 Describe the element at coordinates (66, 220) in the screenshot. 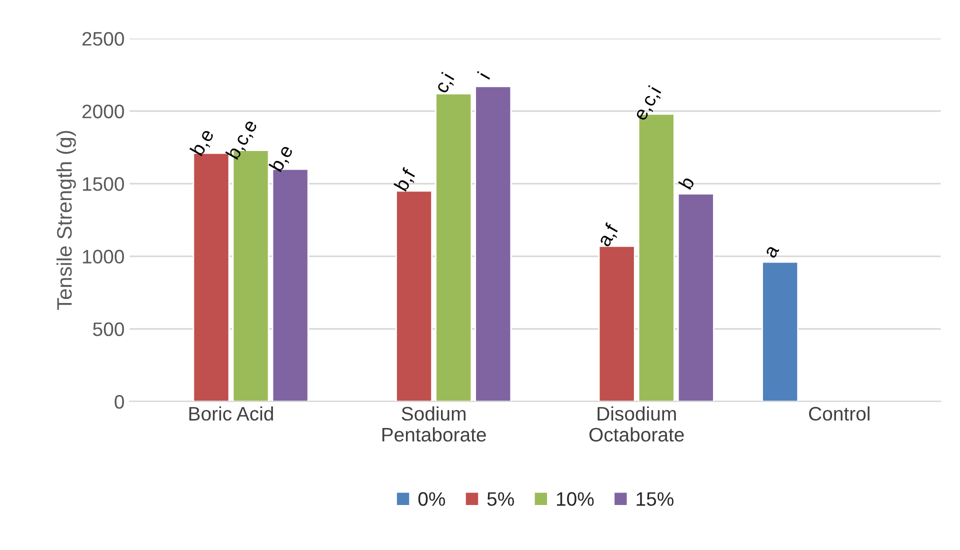

I see `y-axis-title: Tensile Strength (g)` at that location.